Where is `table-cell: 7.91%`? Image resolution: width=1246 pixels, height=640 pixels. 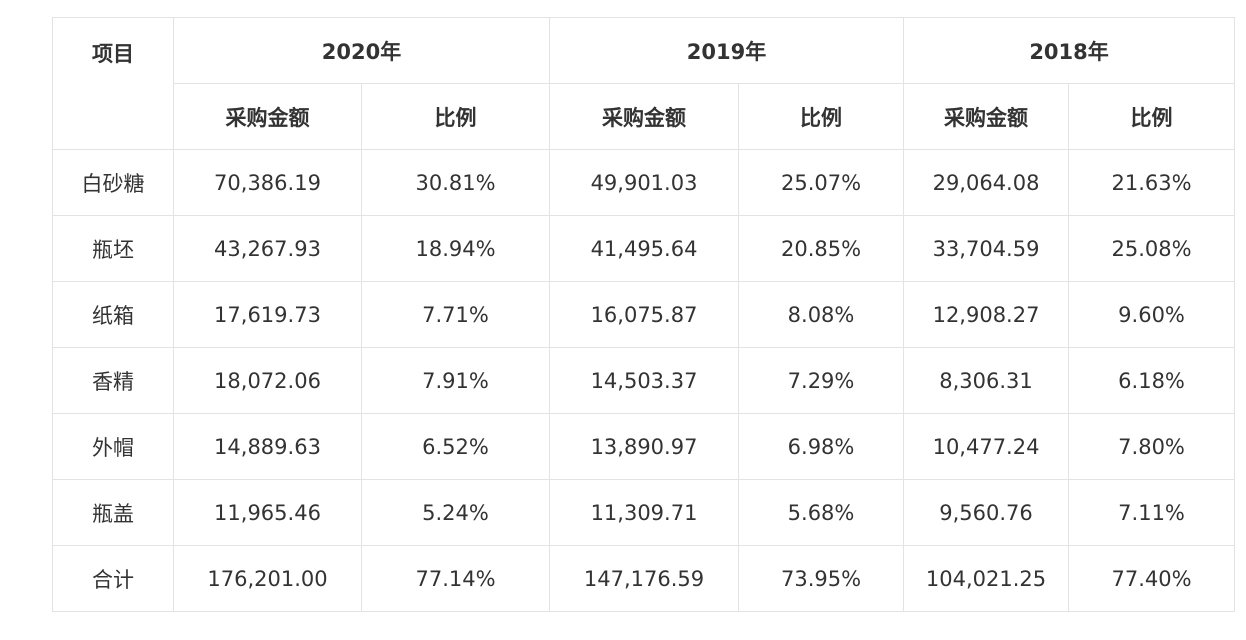
table-cell: 7.91% is located at coordinates (455, 380).